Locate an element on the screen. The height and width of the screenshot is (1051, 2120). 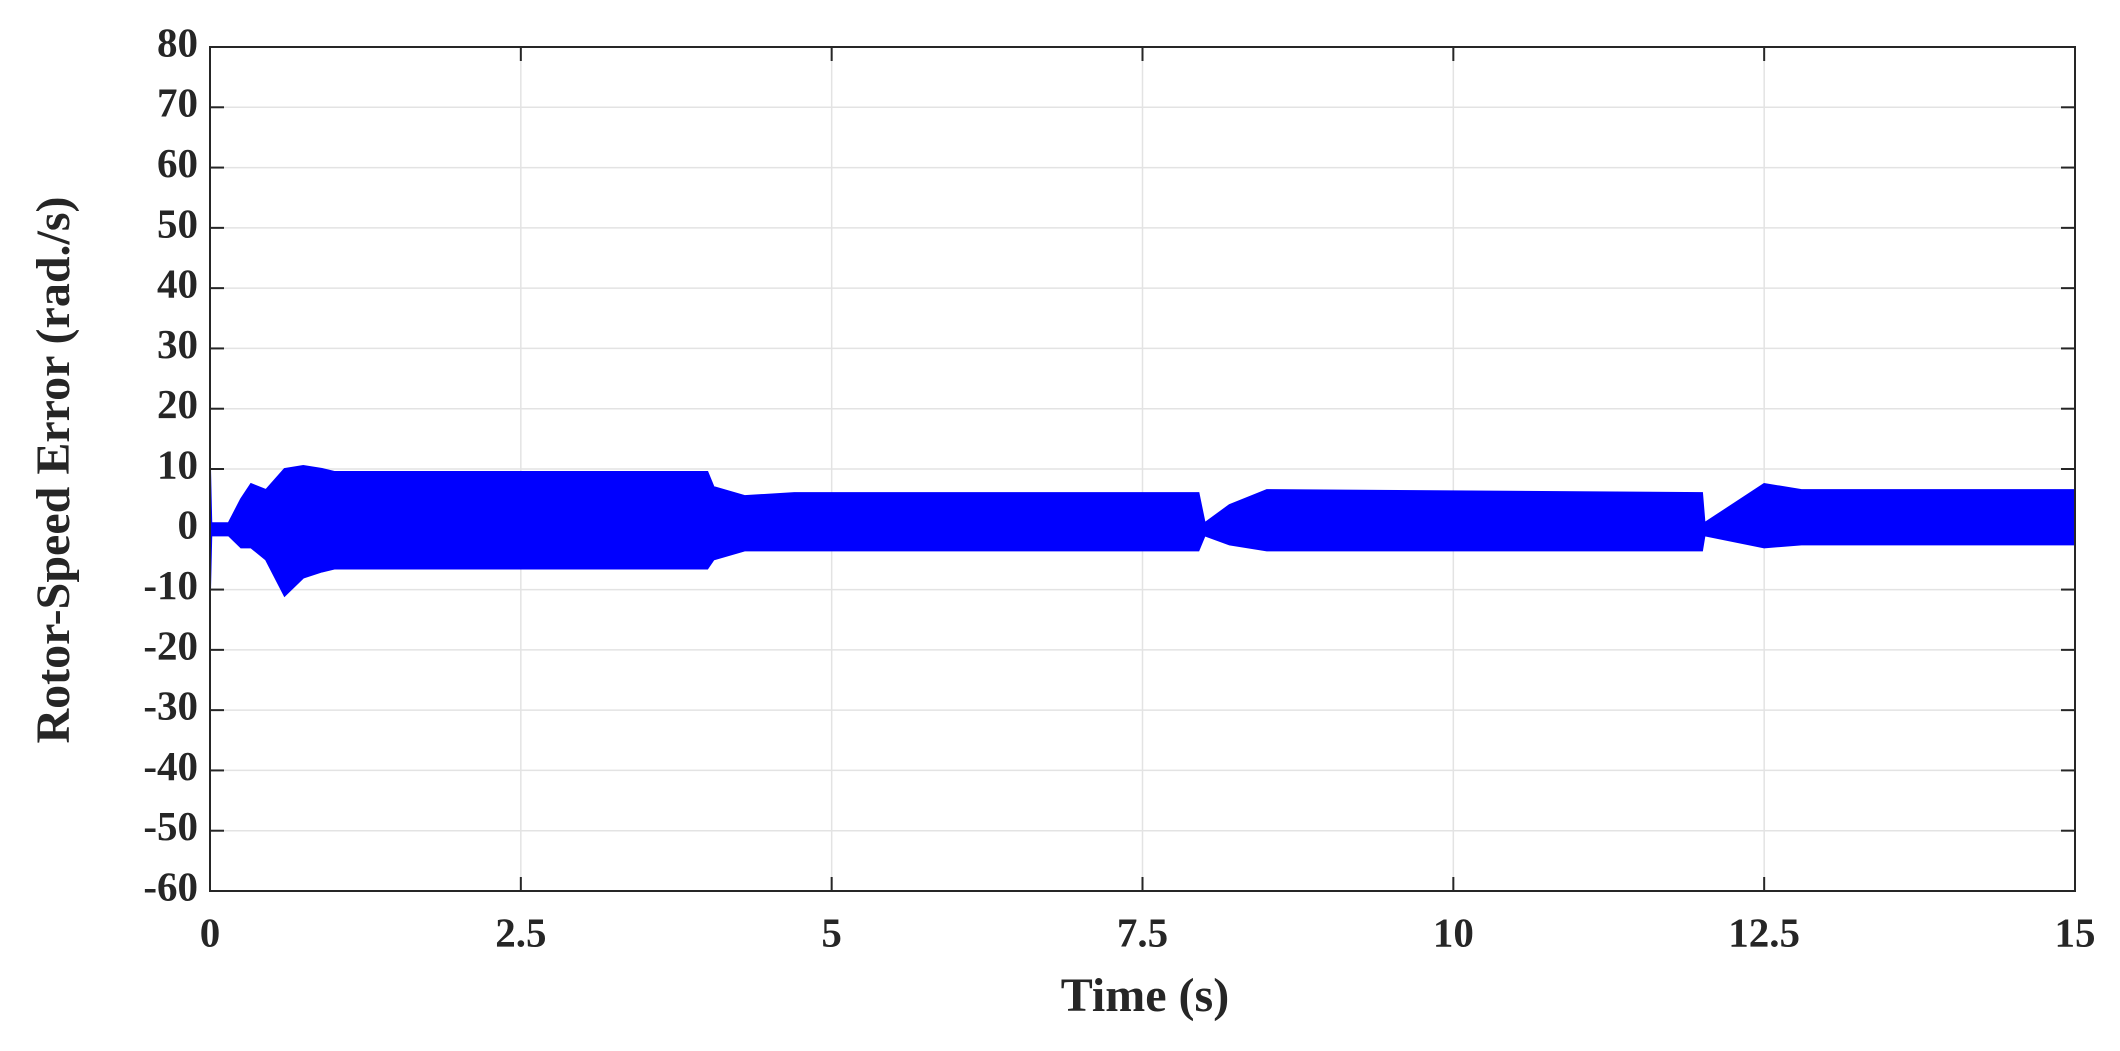
x-tick-label: 10 is located at coordinates (1453, 932).